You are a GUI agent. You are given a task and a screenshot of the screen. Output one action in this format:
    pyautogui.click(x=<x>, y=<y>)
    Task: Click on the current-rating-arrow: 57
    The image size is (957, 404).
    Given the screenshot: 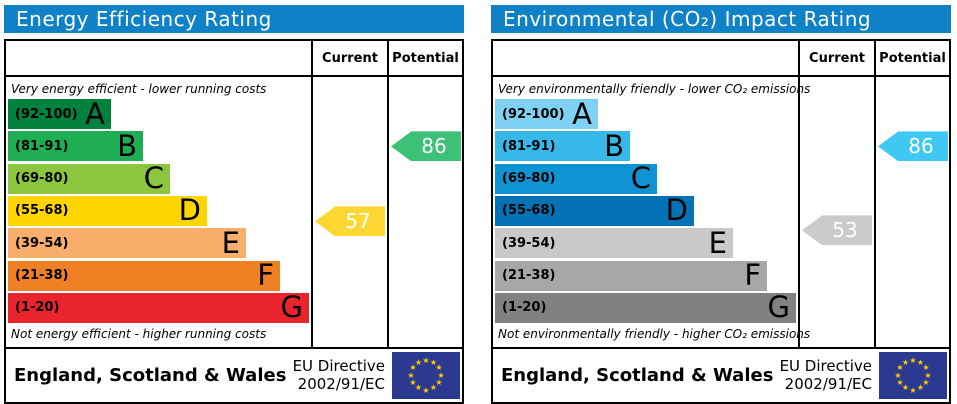 What is the action you would take?
    pyautogui.click(x=350, y=221)
    